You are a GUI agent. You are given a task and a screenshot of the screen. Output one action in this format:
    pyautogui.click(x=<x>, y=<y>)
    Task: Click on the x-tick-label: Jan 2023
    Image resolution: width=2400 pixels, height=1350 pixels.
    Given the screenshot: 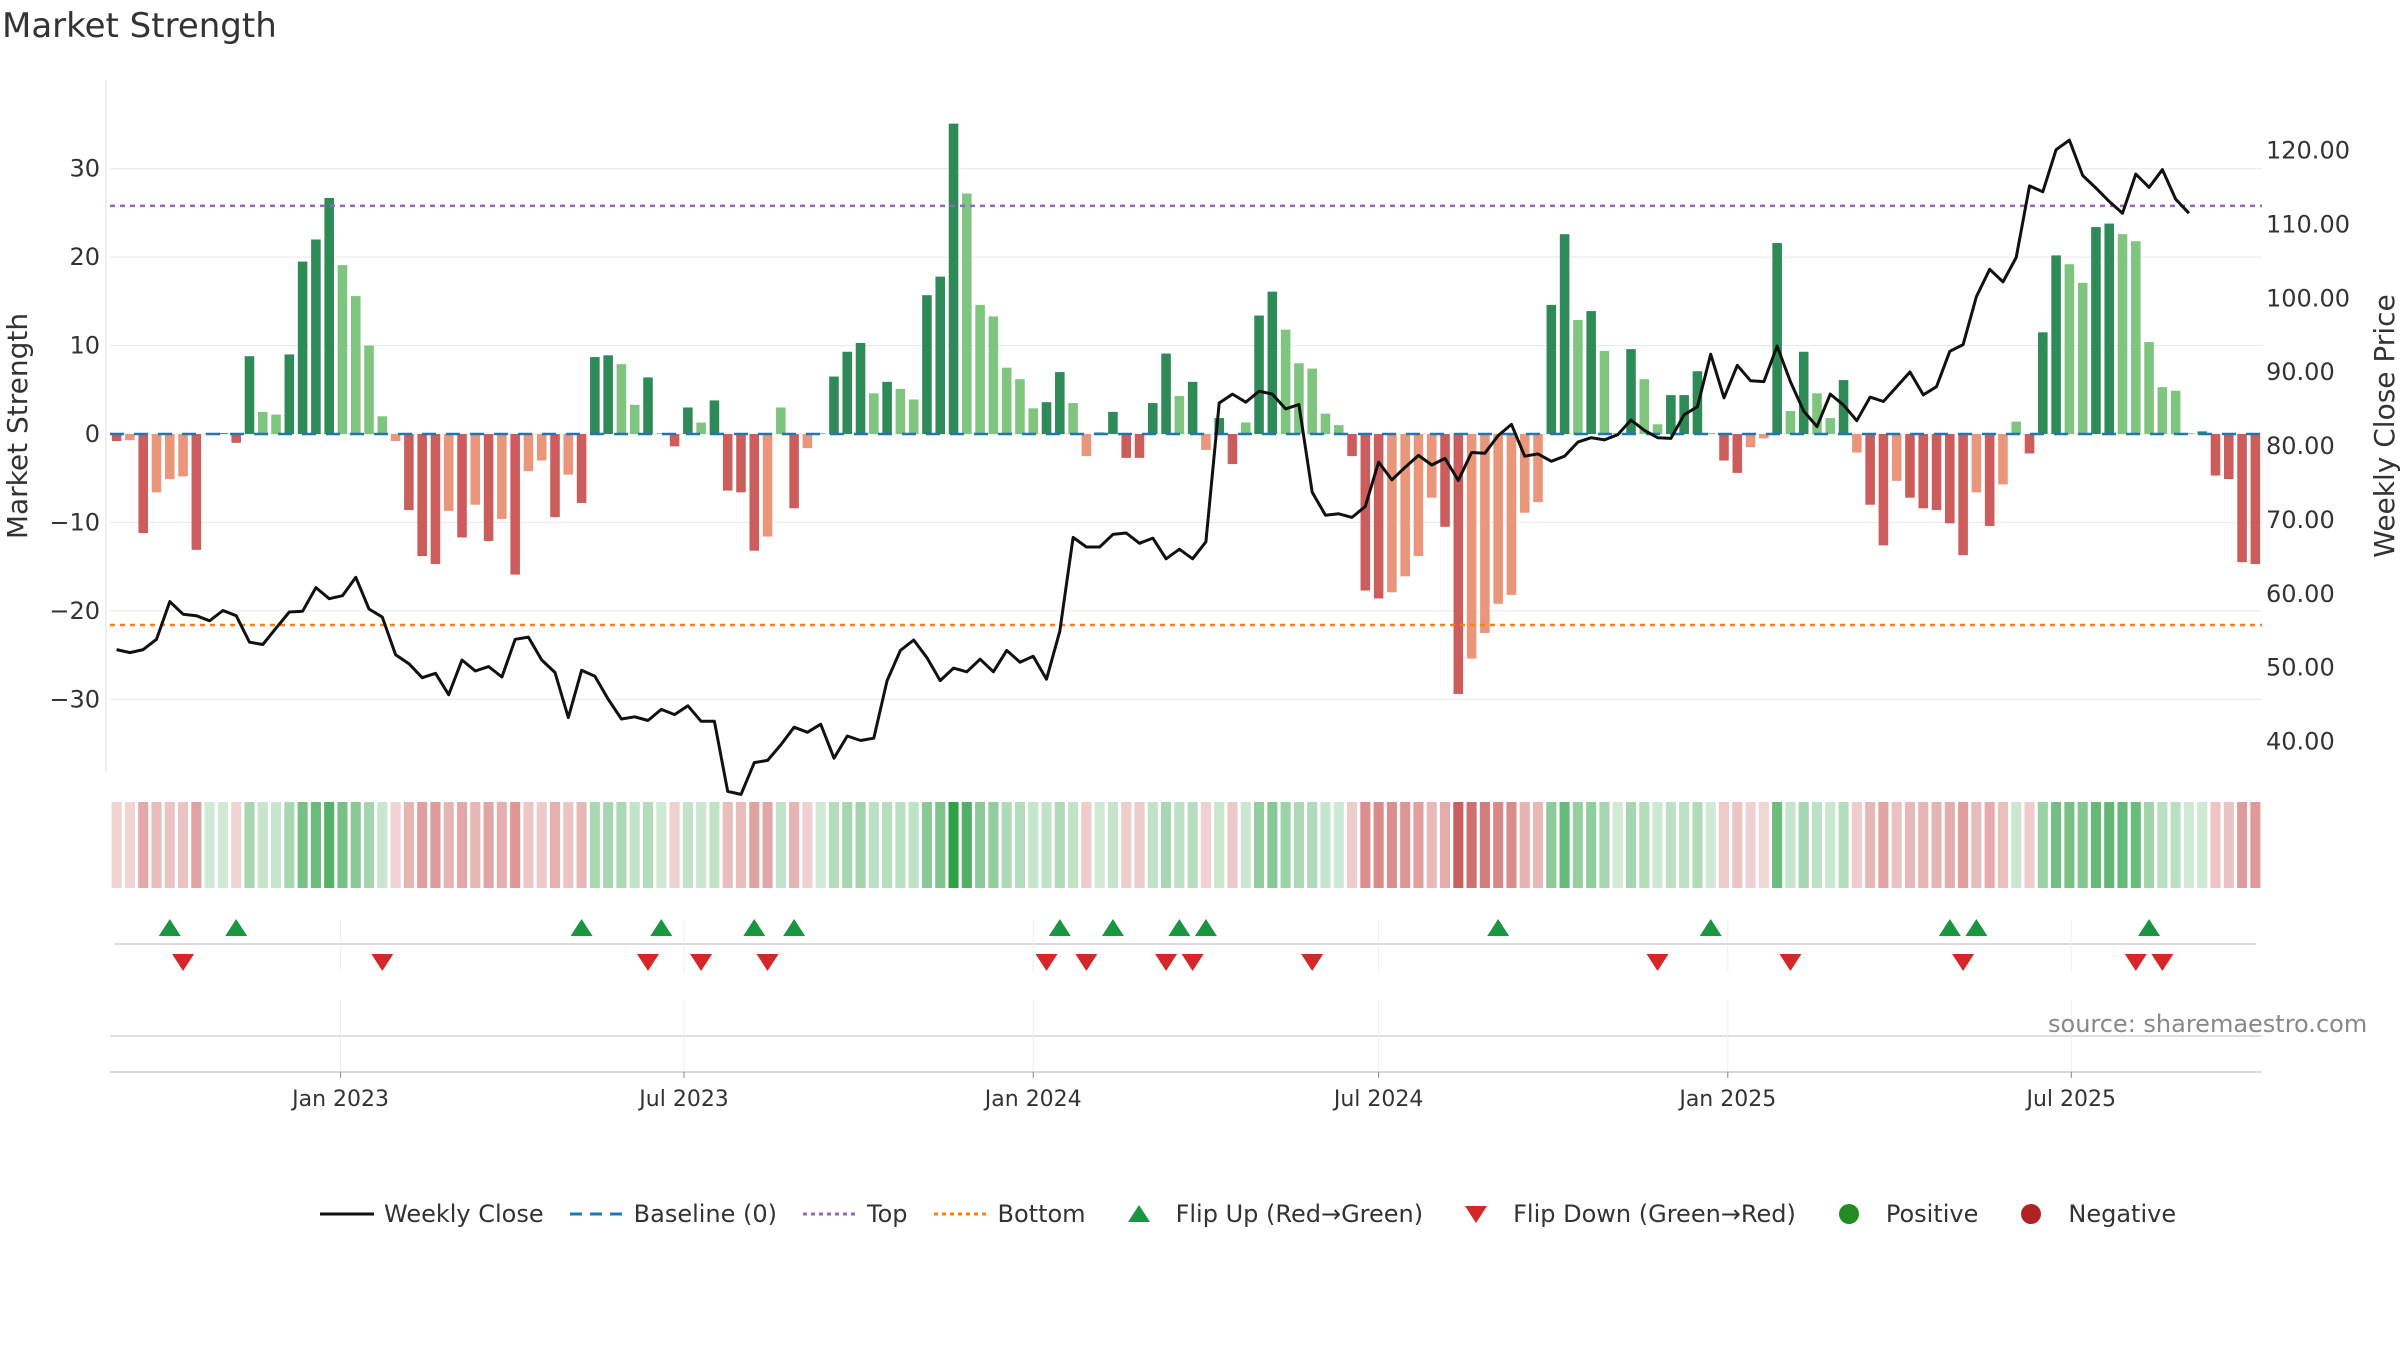 What is the action you would take?
    pyautogui.click(x=339, y=1099)
    